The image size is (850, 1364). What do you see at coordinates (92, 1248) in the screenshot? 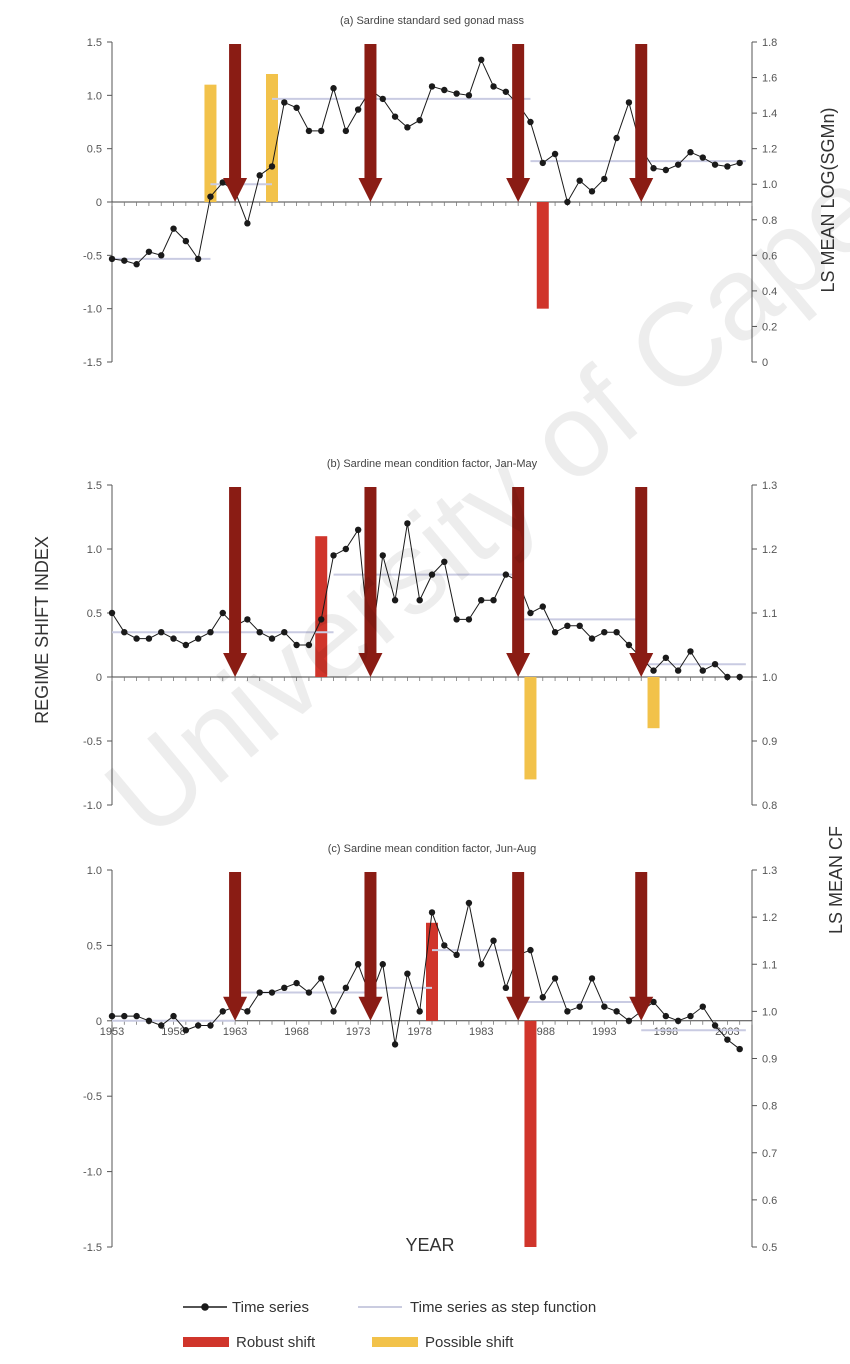
I see `left-tick-label: -1.5` at bounding box center [92, 1248].